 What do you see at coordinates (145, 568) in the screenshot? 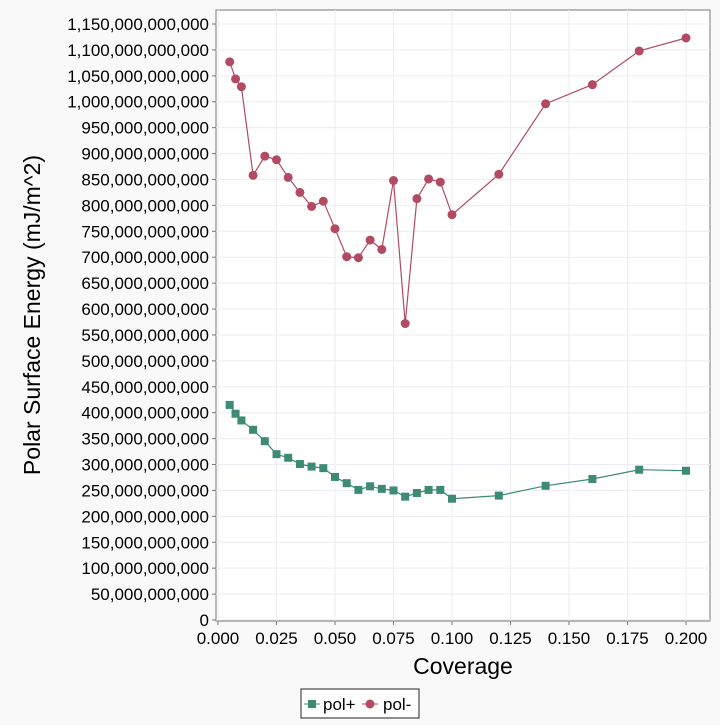
I see `y-tick-label: 100,000,000,000` at bounding box center [145, 568].